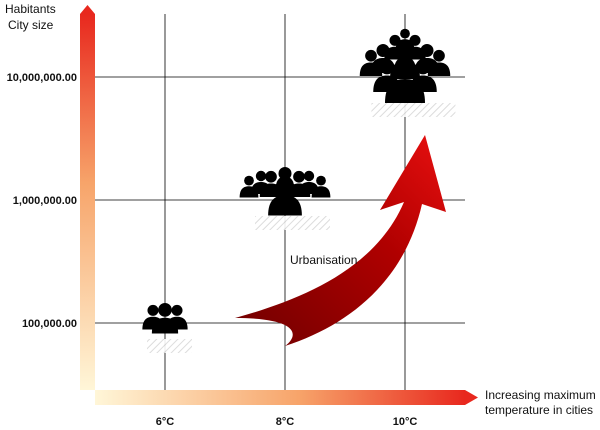 The height and width of the screenshot is (430, 600). I want to click on y-tick-labels: 100,000.00 1,000,000.00 10,000,000.00, so click(42, 201).